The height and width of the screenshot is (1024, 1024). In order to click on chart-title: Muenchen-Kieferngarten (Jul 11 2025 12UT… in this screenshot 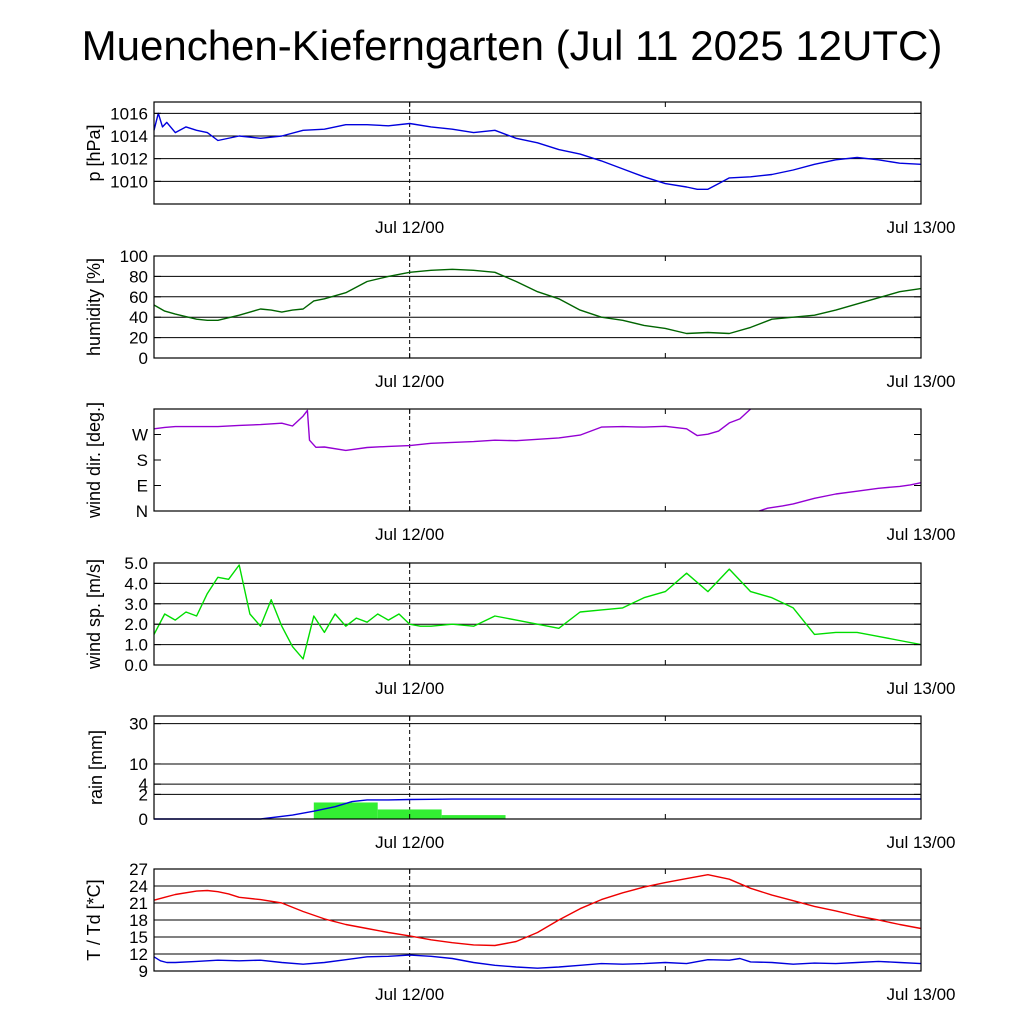, I will do `click(512, 45)`.